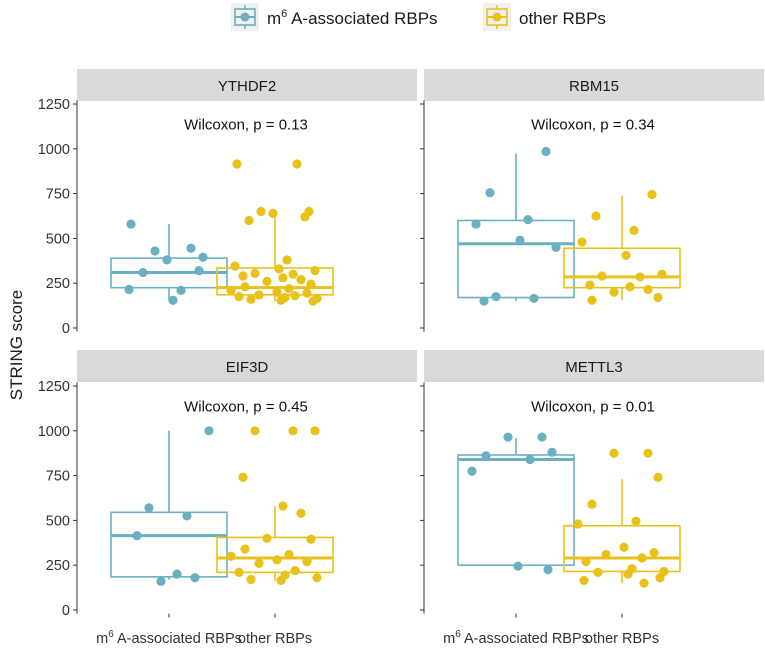 The height and width of the screenshot is (652, 765). Describe the element at coordinates (594, 367) in the screenshot. I see `panel-title: METTL3` at that location.